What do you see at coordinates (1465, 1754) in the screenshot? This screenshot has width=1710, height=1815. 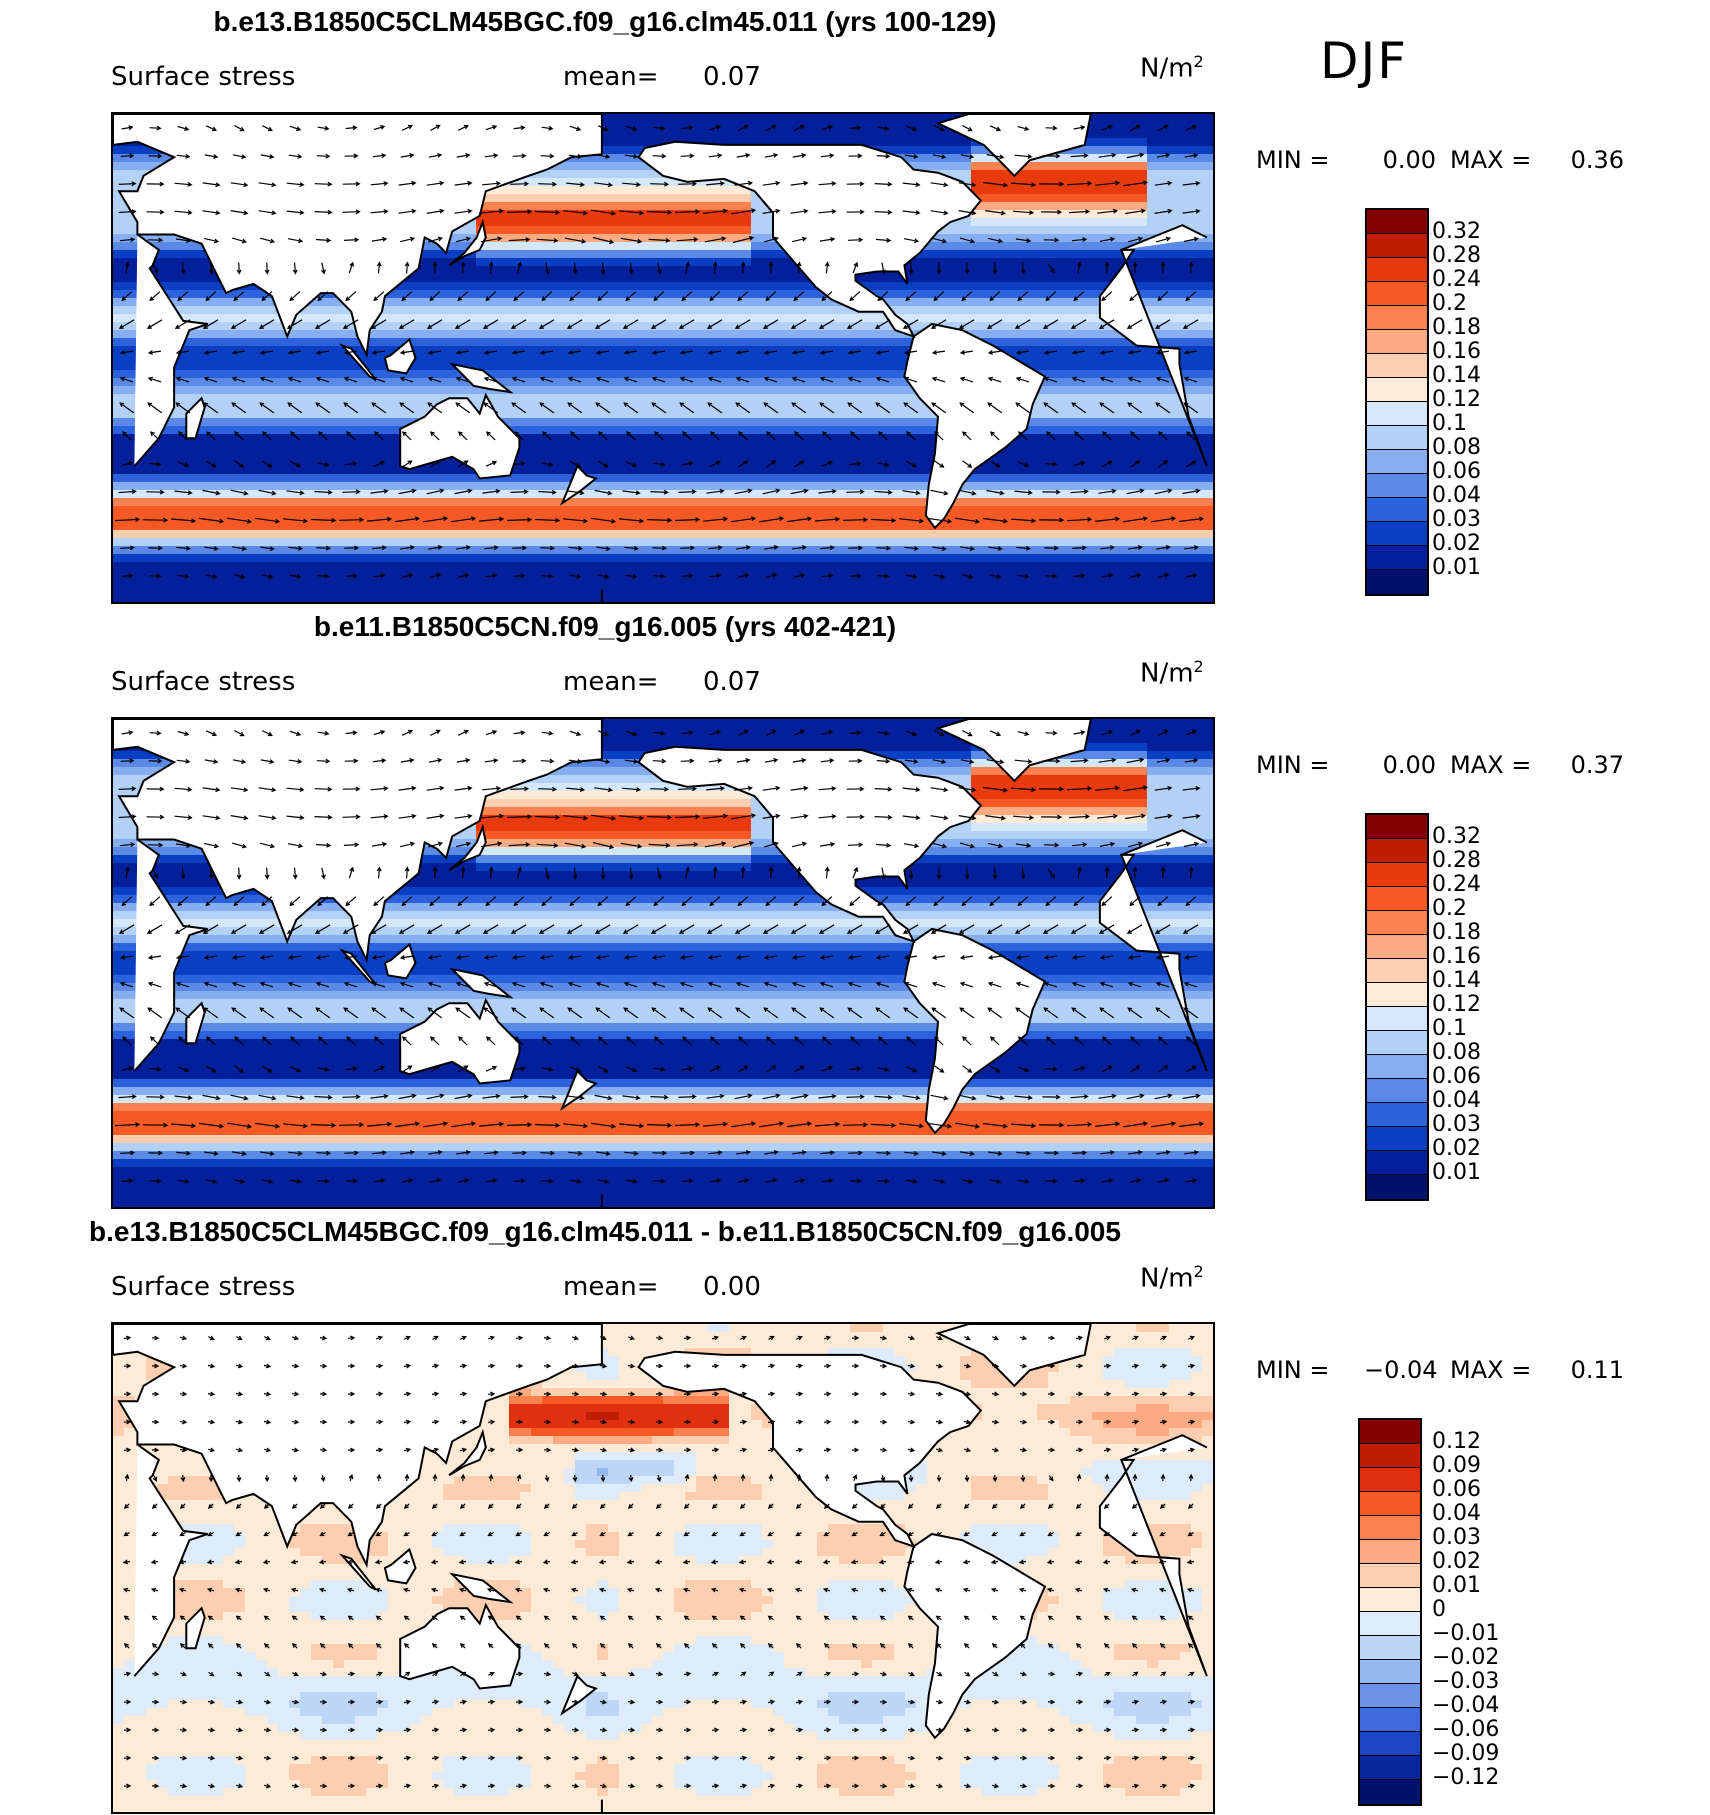 I see `colorbar-tick-label: −0.09` at bounding box center [1465, 1754].